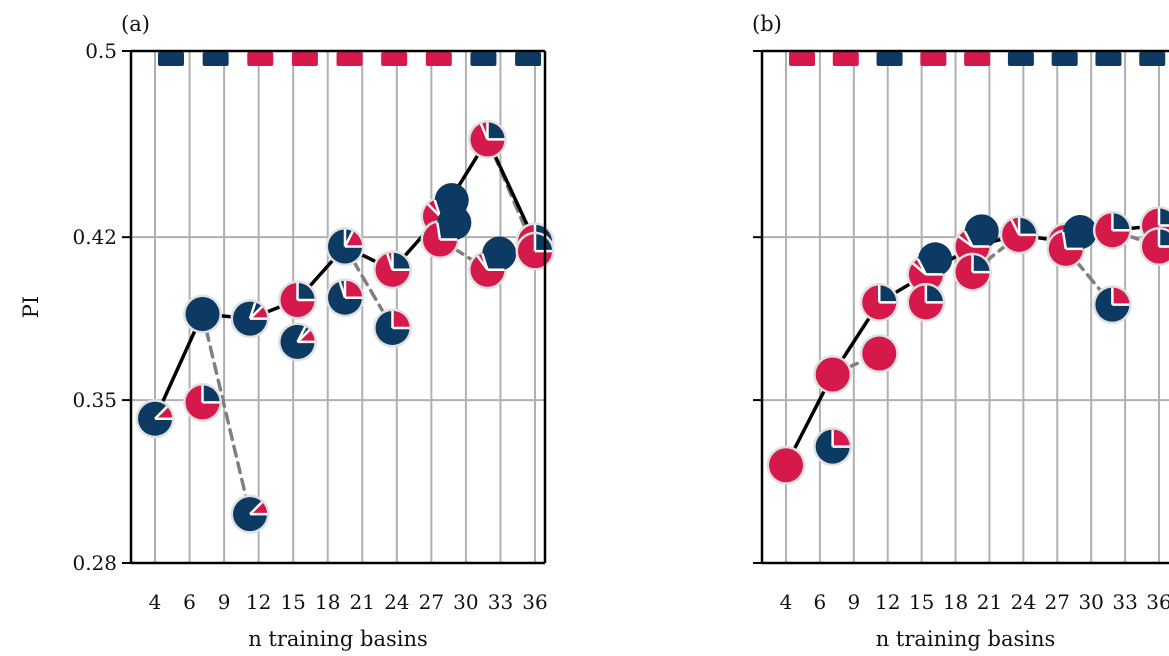 This screenshot has width=1169, height=656. What do you see at coordinates (534, 602) in the screenshot?
I see `x-tick-label: 36` at bounding box center [534, 602].